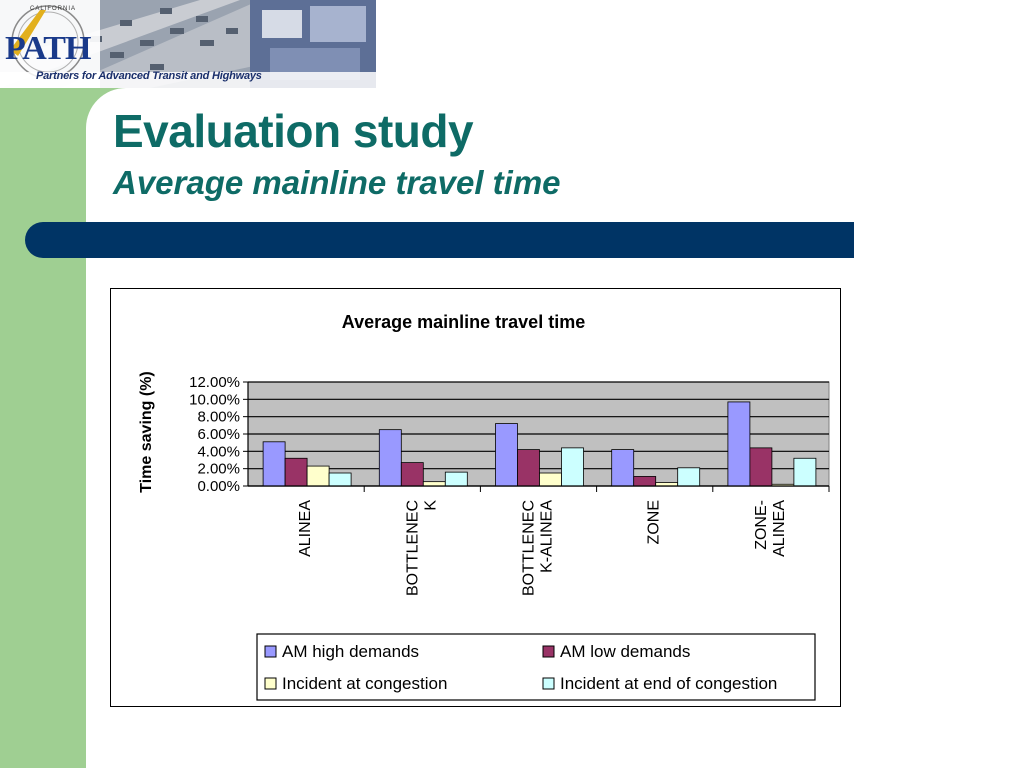 The image size is (1024, 768). What do you see at coordinates (218, 417) in the screenshot?
I see `y-tick-label: 8.00%` at bounding box center [218, 417].